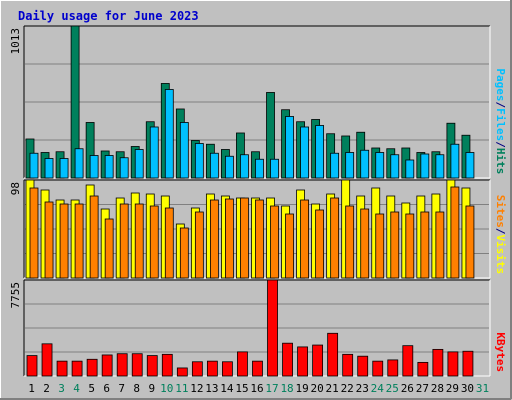  Describe the element at coordinates (317, 388) in the screenshot. I see `day-label-20: 20` at that location.